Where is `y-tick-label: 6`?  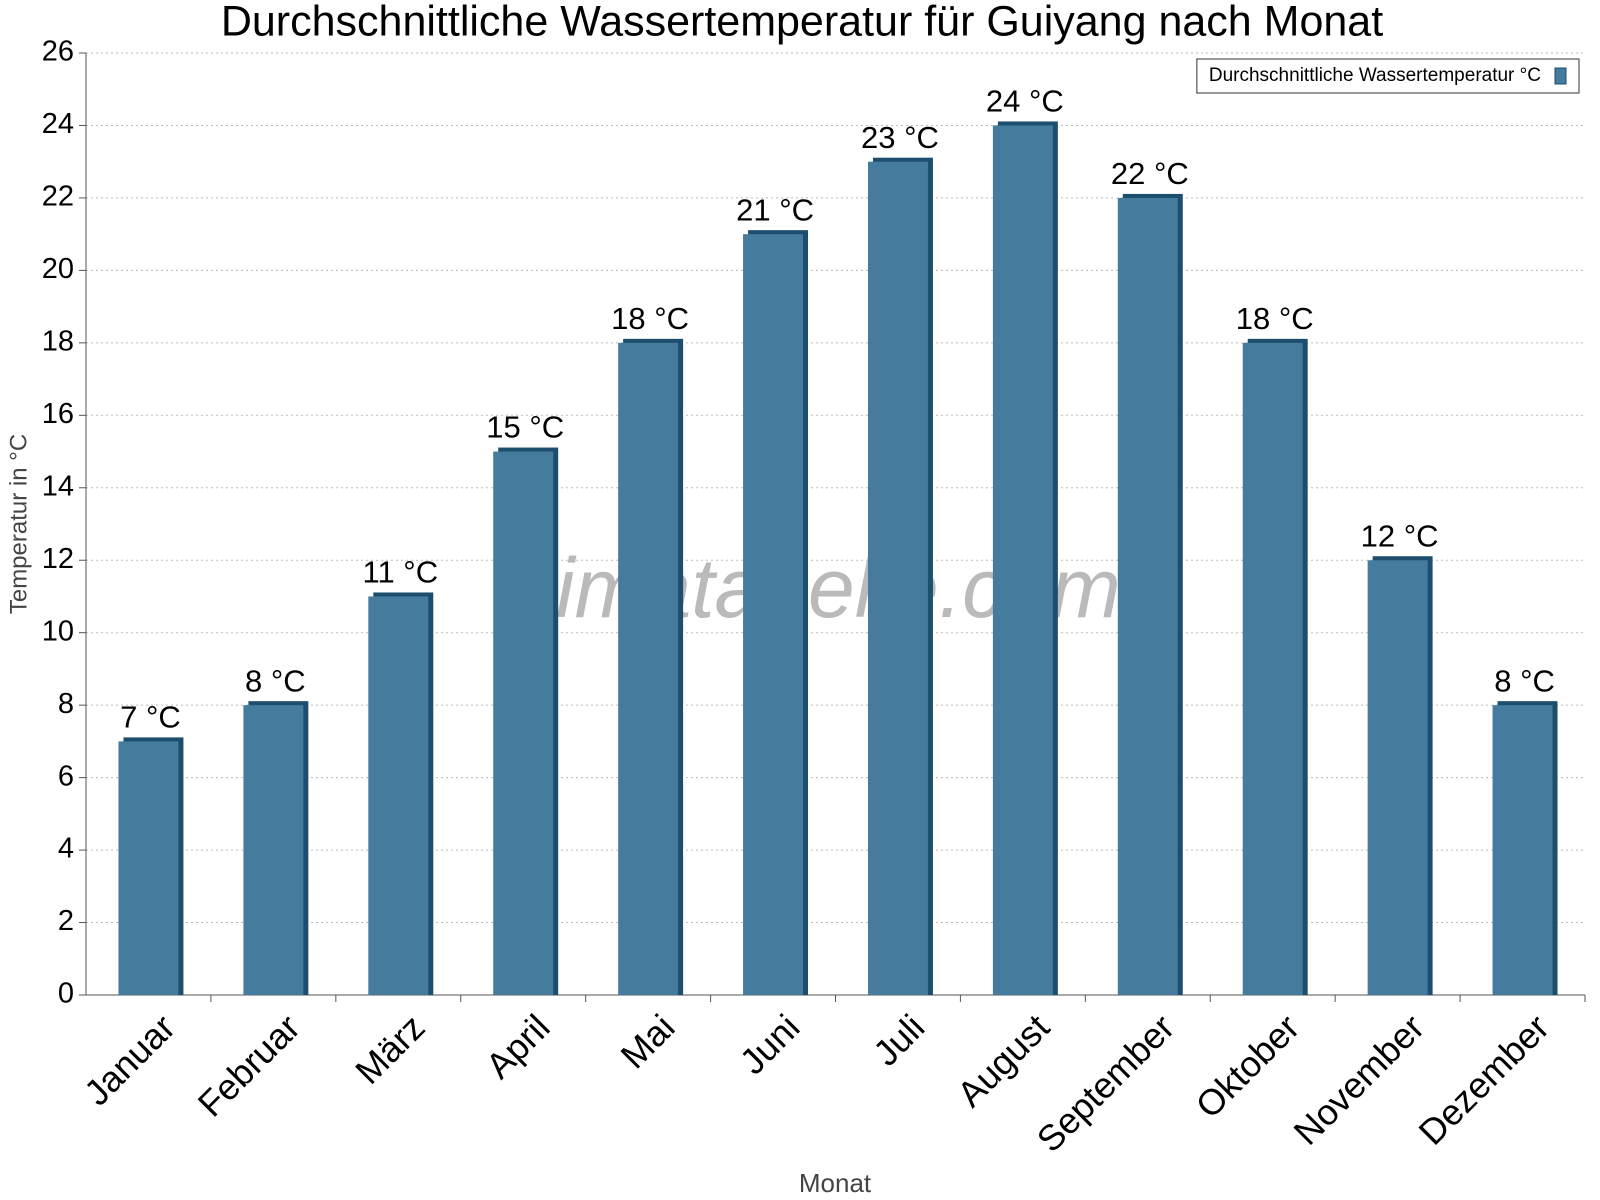 y-tick-label: 6 is located at coordinates (66, 776).